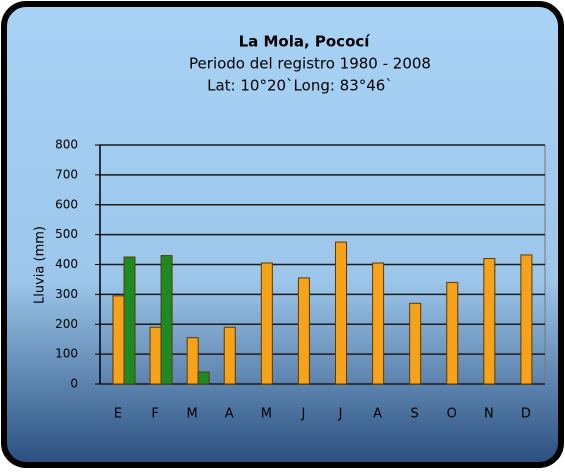 This screenshot has height=473, width=565. I want to click on y-tick-label: 500, so click(66, 234).